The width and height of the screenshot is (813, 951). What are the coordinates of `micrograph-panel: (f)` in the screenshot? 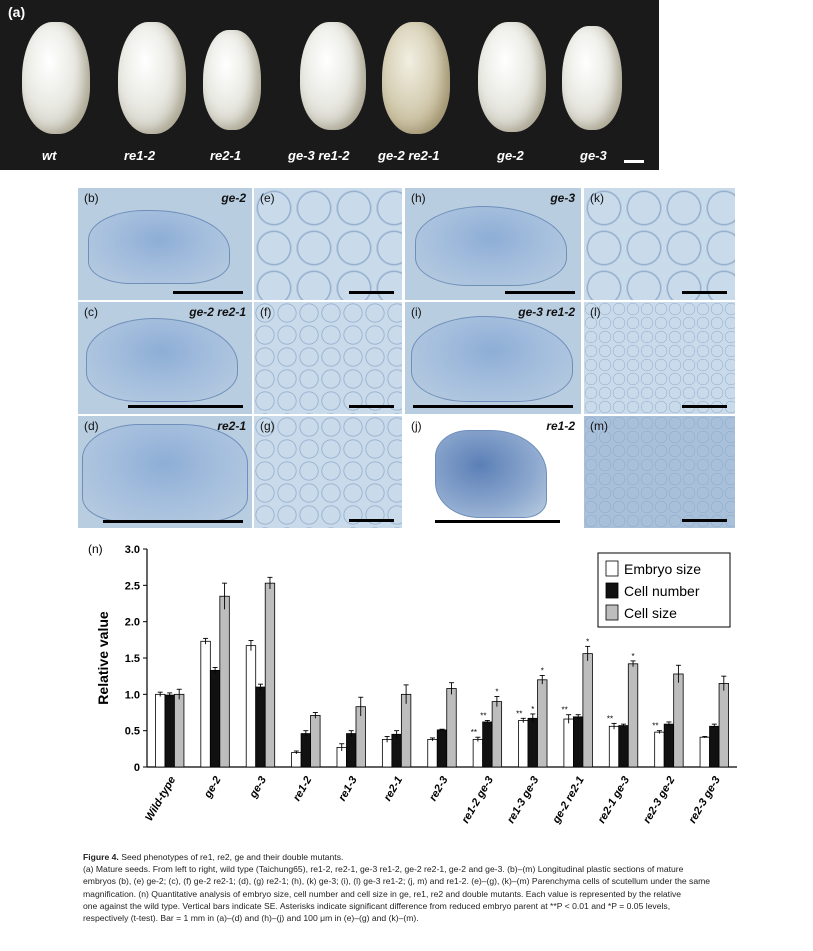 It's located at (328, 358).